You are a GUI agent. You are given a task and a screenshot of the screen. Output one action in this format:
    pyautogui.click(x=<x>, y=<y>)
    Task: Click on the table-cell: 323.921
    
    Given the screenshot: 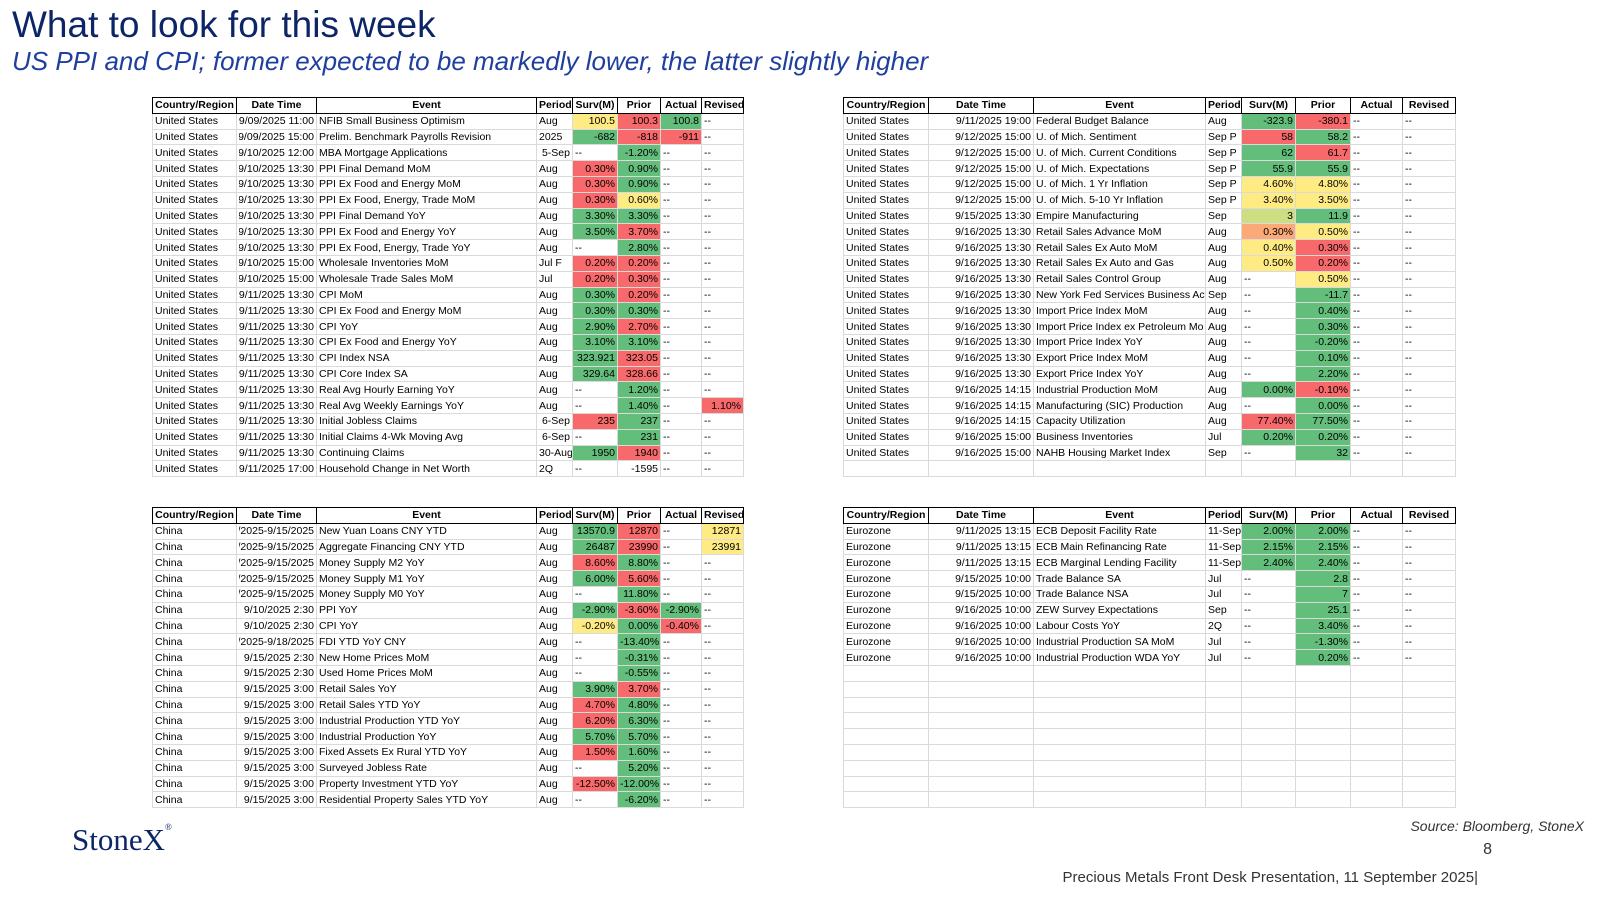 What is the action you would take?
    pyautogui.click(x=595, y=358)
    